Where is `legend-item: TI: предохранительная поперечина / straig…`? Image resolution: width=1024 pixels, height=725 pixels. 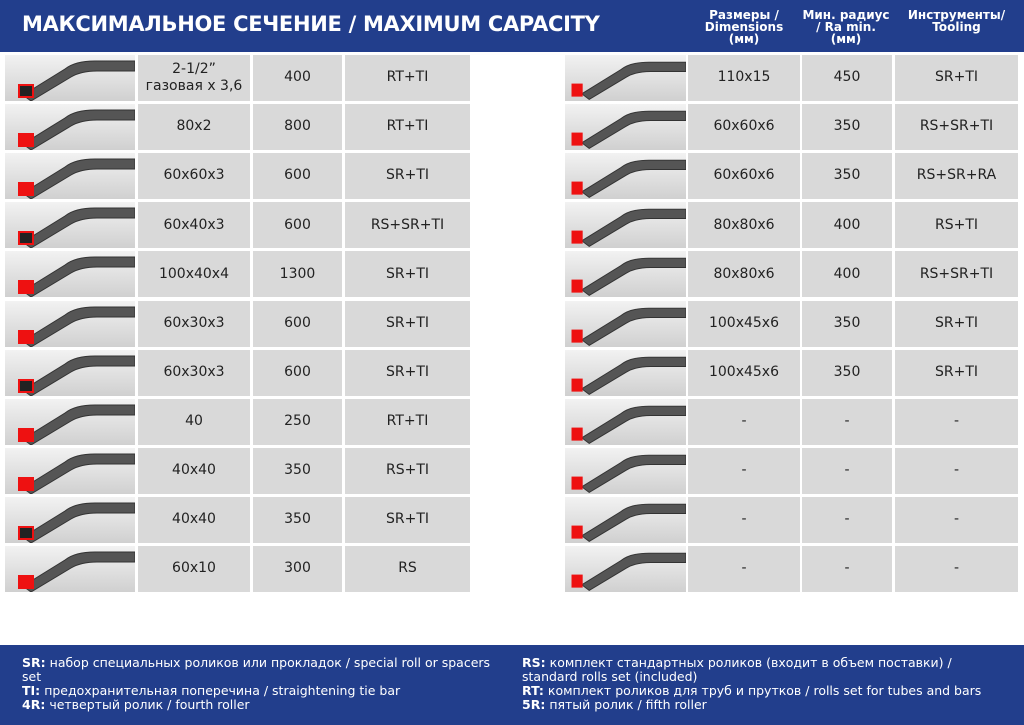 legend-item: TI: предохранительная поперечина / straig… is located at coordinates (262, 691).